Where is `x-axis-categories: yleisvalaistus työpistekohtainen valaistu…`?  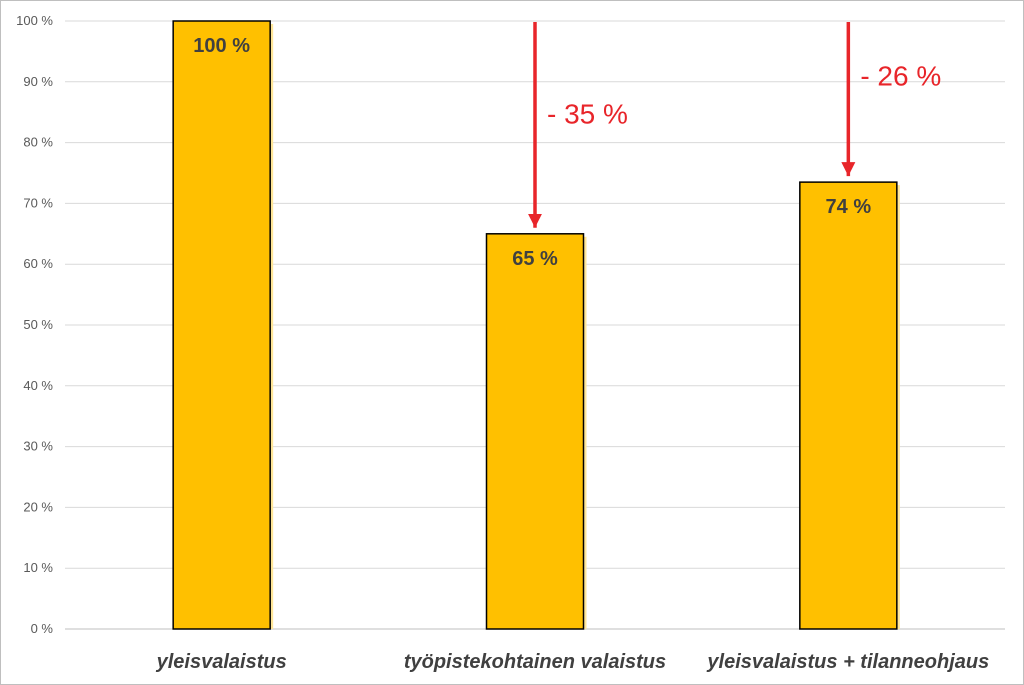
x-axis-categories: yleisvalaistus työpistekohtainen valaistu… is located at coordinates (573, 662).